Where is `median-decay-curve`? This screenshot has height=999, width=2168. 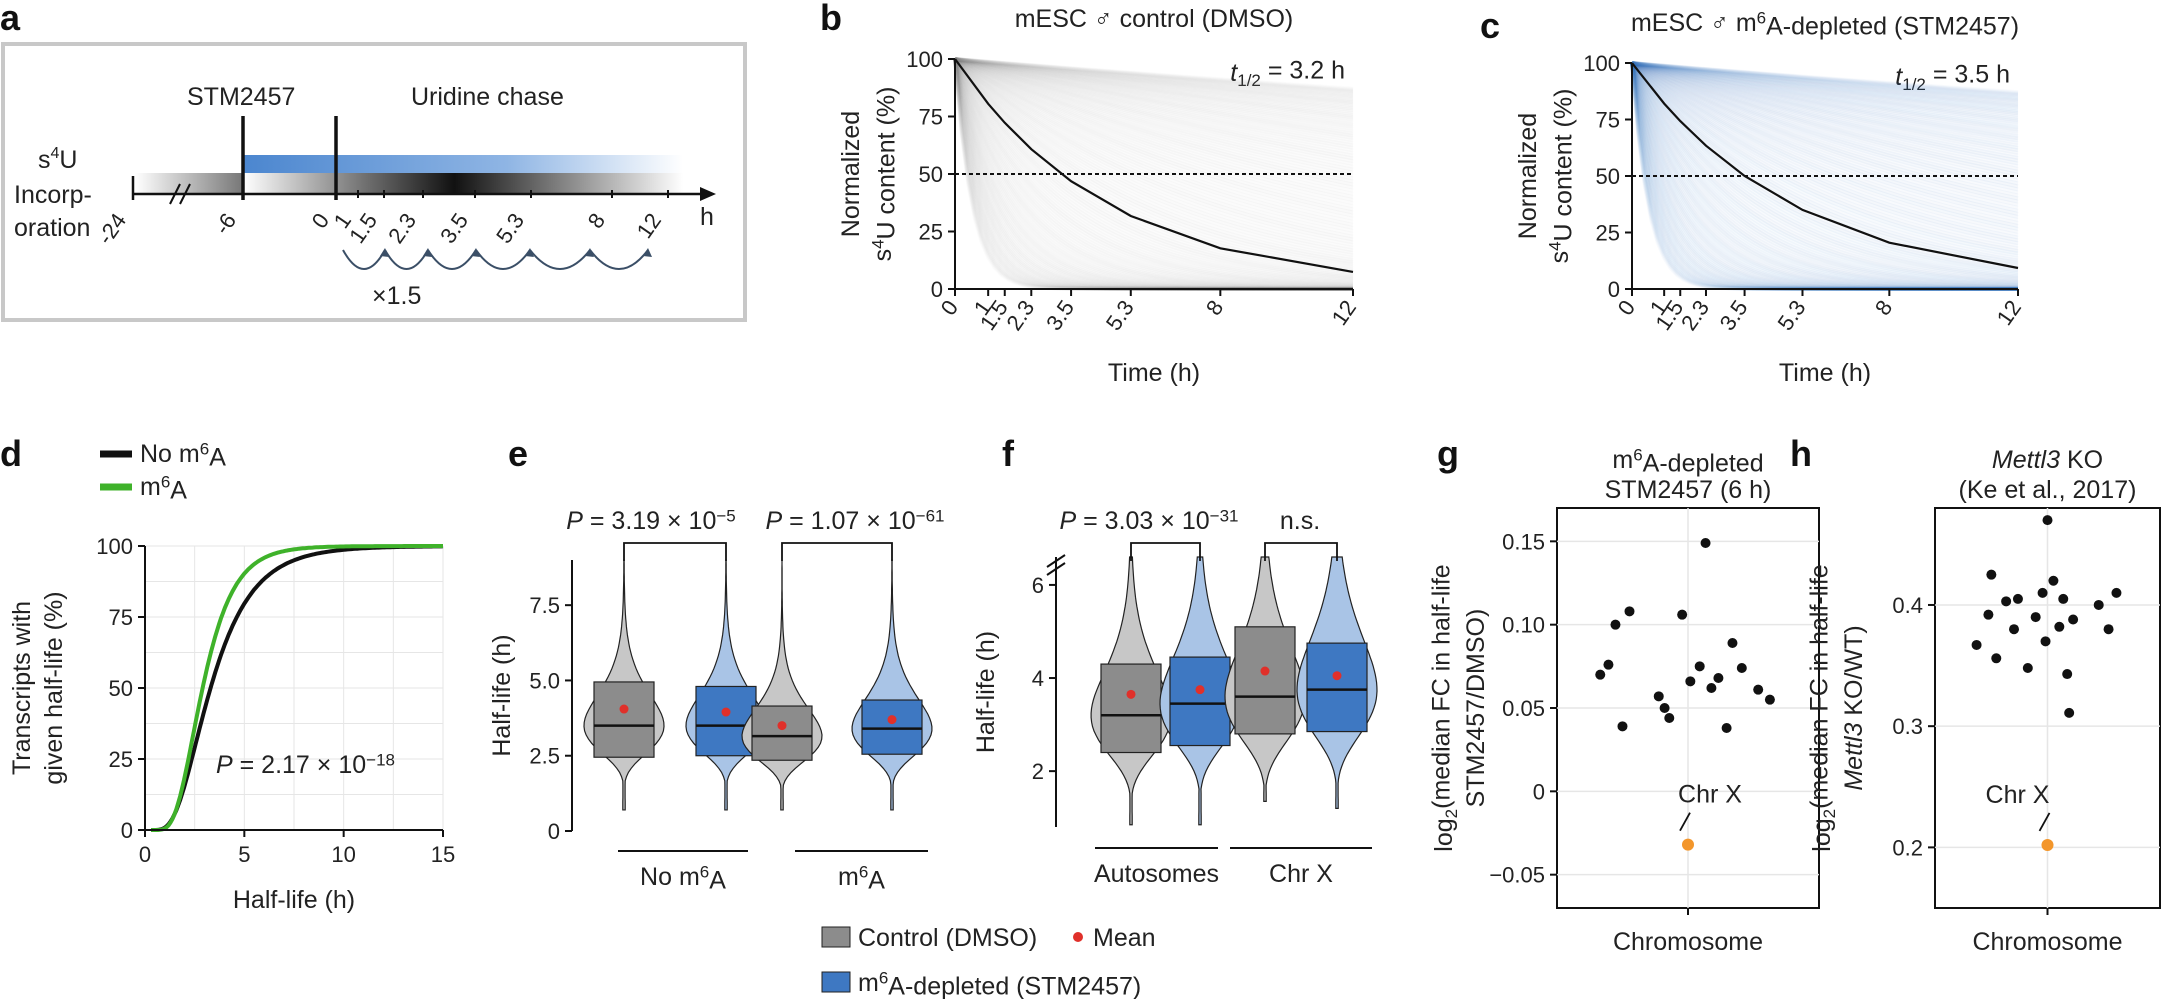
median-decay-curve is located at coordinates (1154, 165).